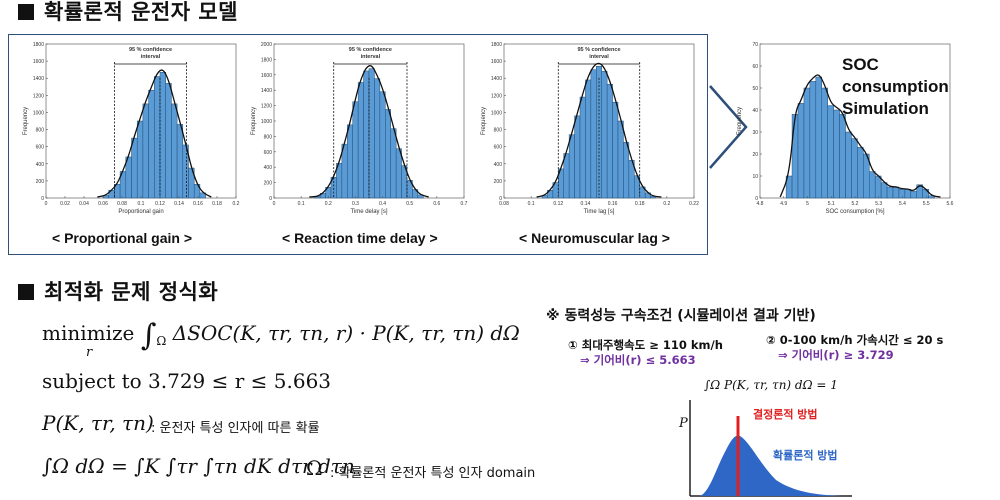 Image resolution: width=1000 pixels, height=500 pixels. Describe the element at coordinates (599, 212) in the screenshot. I see `x-axis-label: Time lag [s]` at that location.